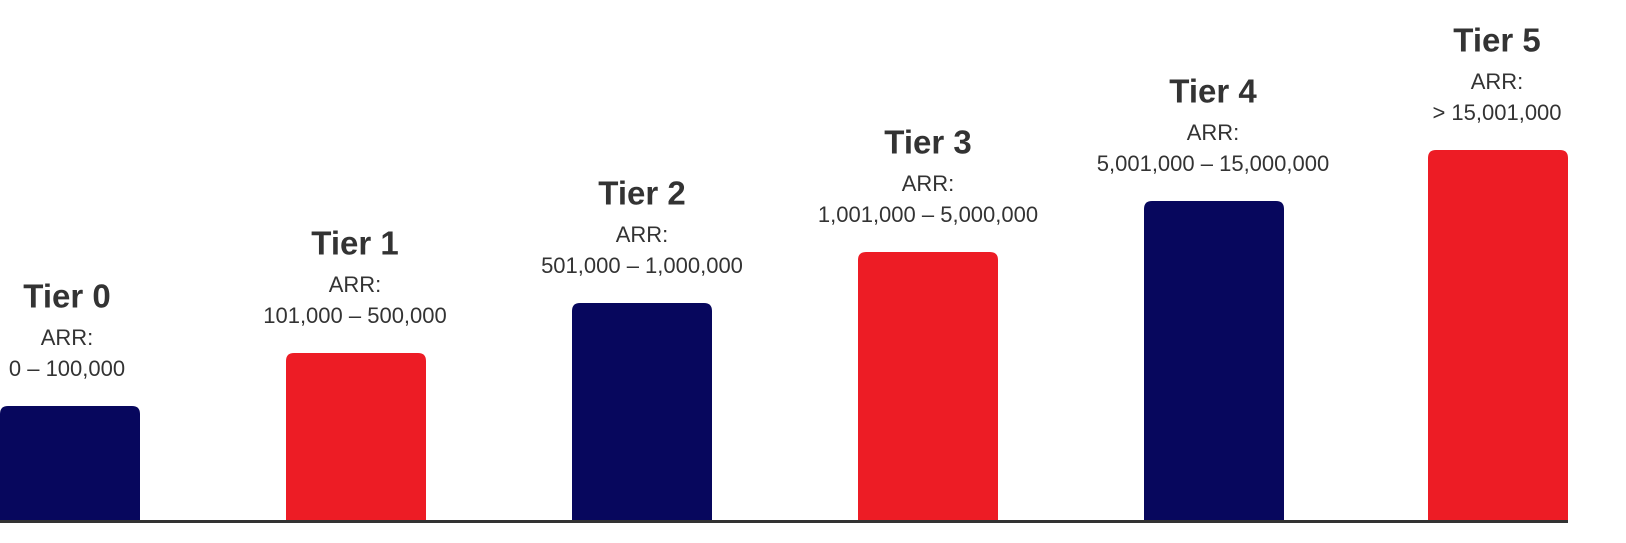  I want to click on tier-title: Tier 3, so click(927, 142).